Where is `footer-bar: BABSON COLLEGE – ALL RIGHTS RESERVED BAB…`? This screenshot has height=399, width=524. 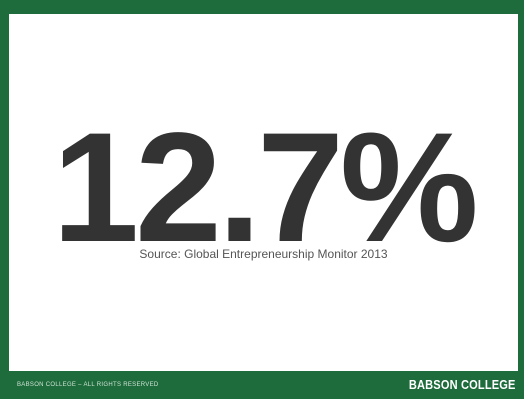 footer-bar: BABSON COLLEGE – ALL RIGHTS RESERVED BAB… is located at coordinates (262, 385).